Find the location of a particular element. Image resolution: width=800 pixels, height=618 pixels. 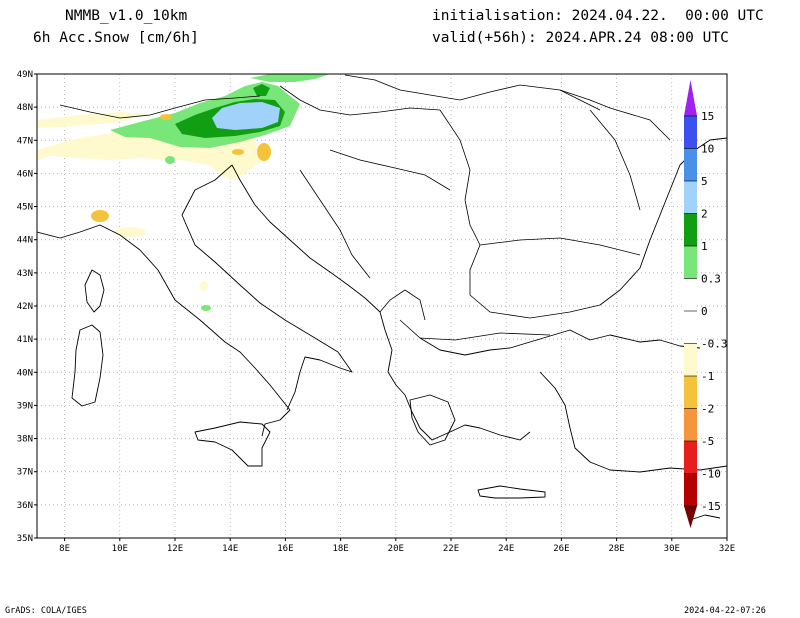

lon-tick-label: 14E is located at coordinates (230, 549).